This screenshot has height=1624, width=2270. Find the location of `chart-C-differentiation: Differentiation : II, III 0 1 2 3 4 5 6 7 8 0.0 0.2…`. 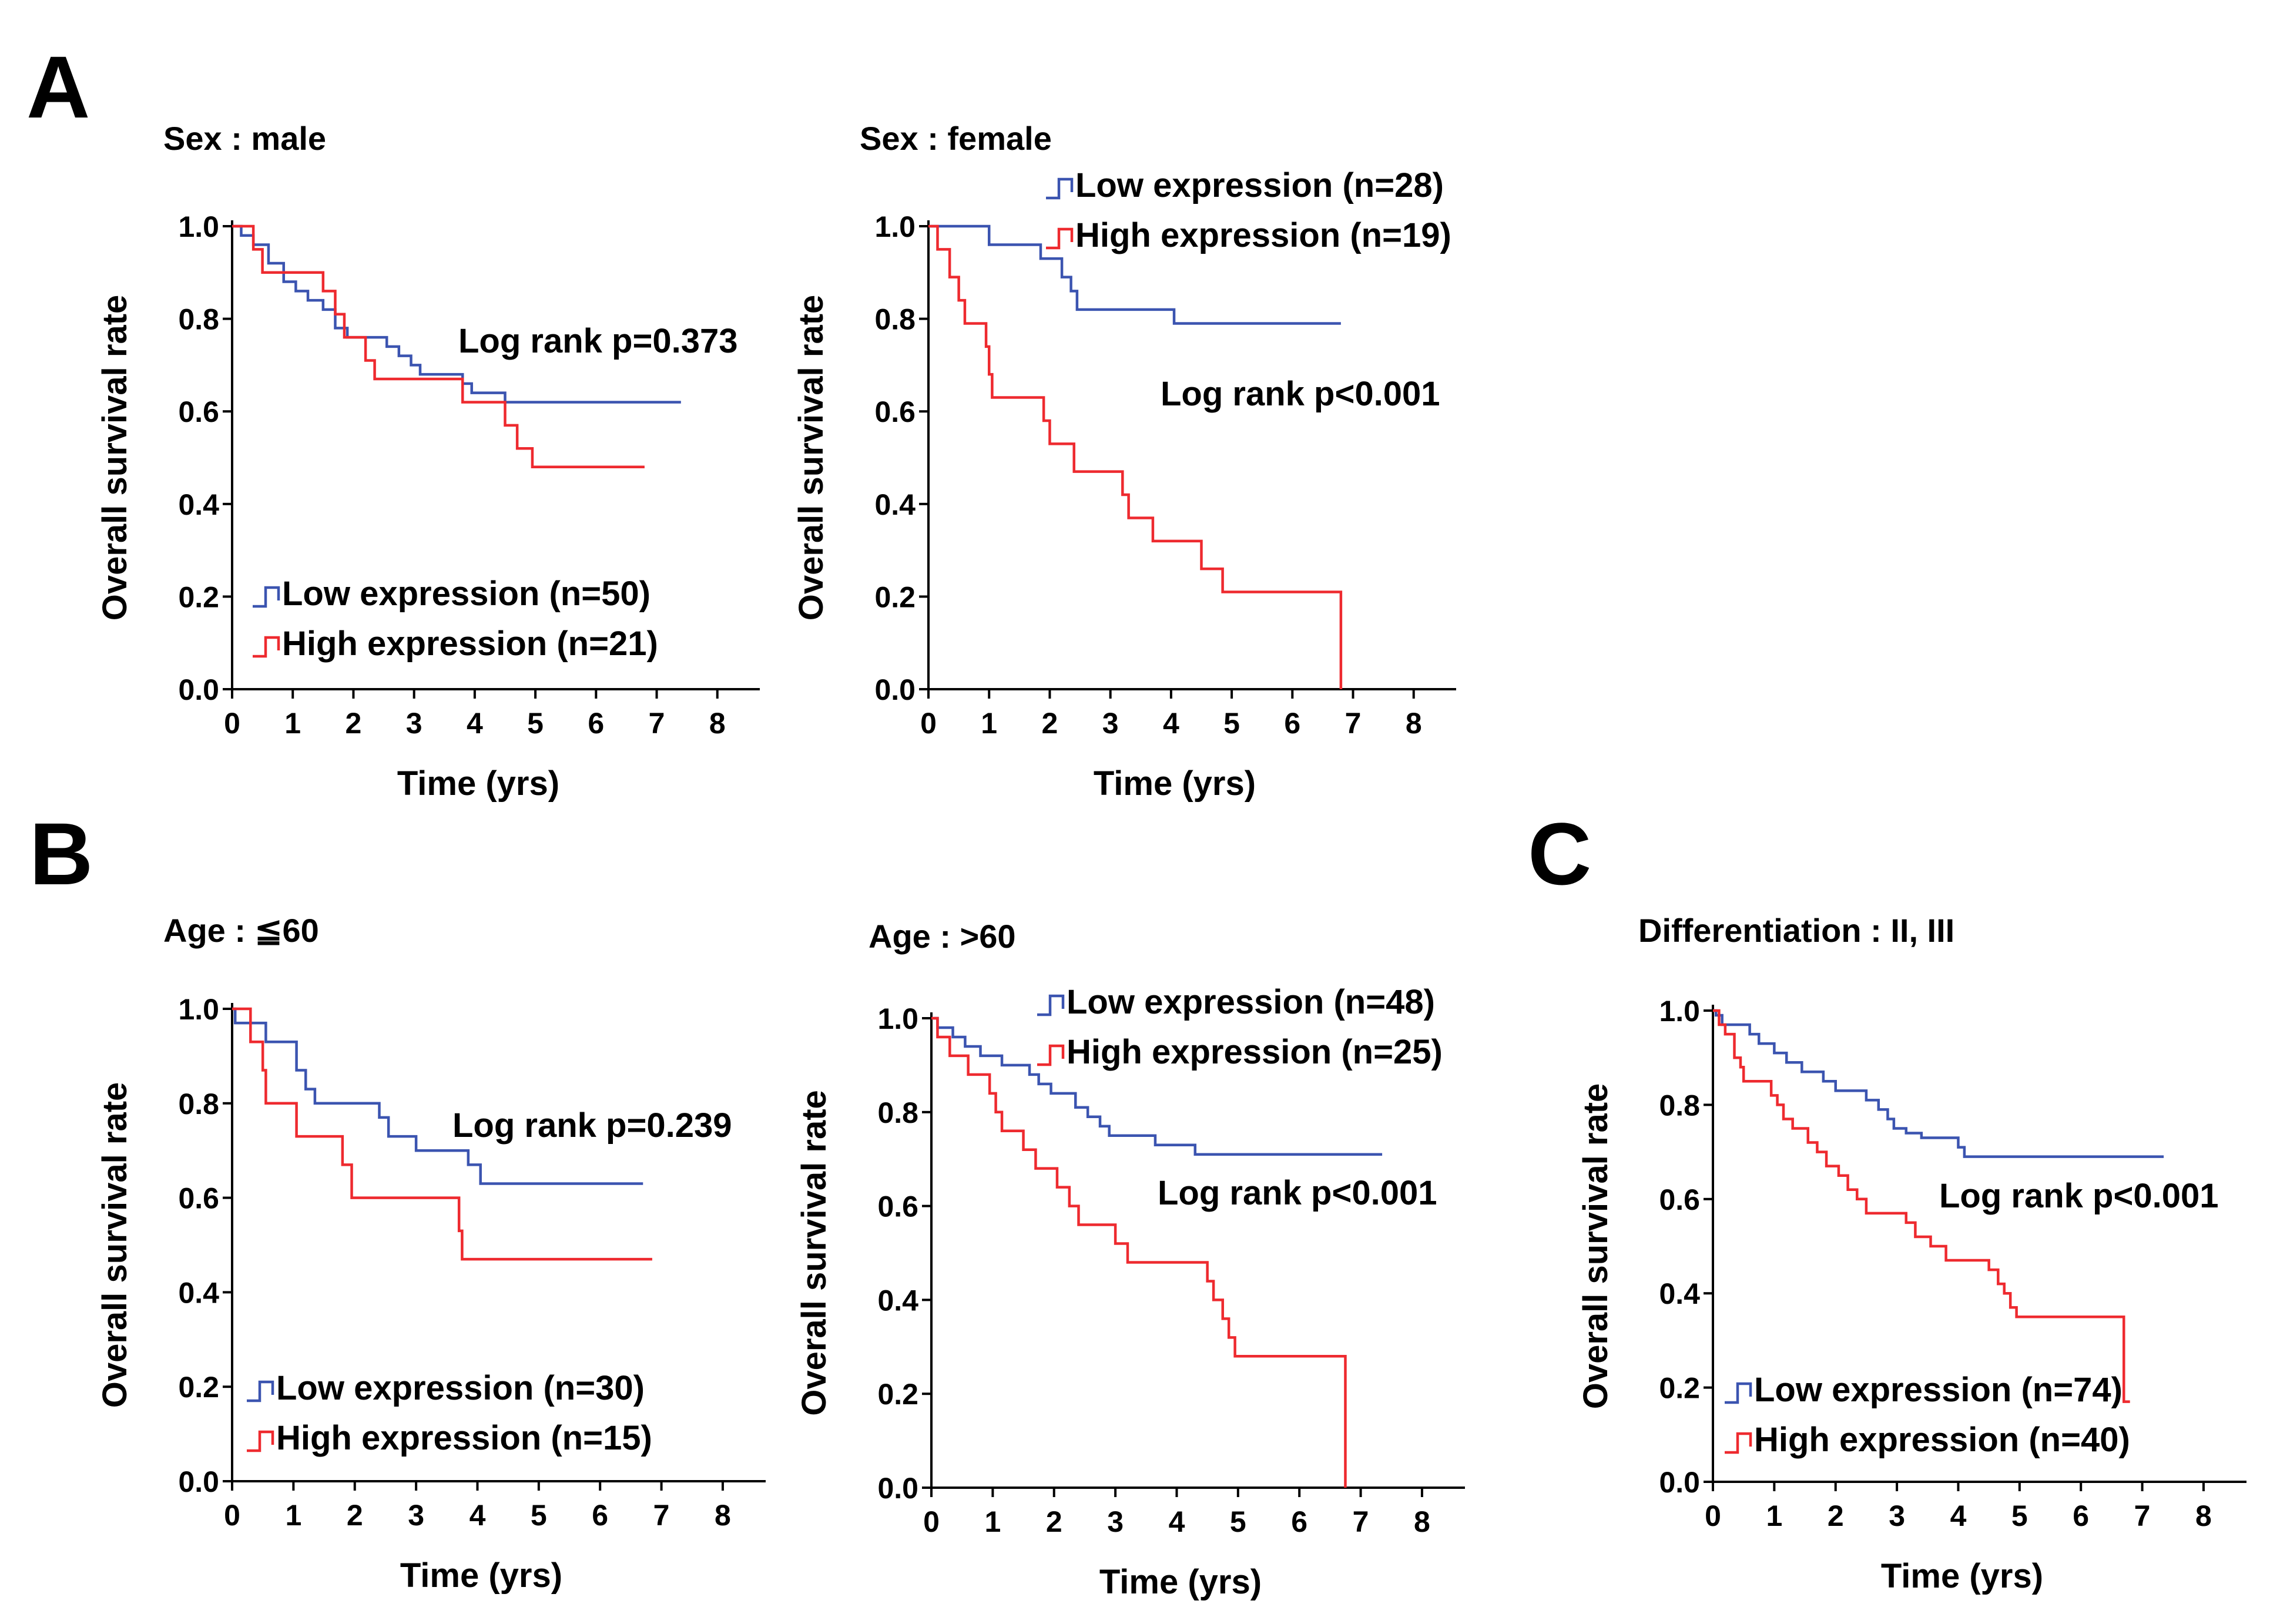

chart-C-differentiation: Differentiation : II, III 0 1 2 3 4 5 6 7 8 0.0 0.2… is located at coordinates (1911, 1253).